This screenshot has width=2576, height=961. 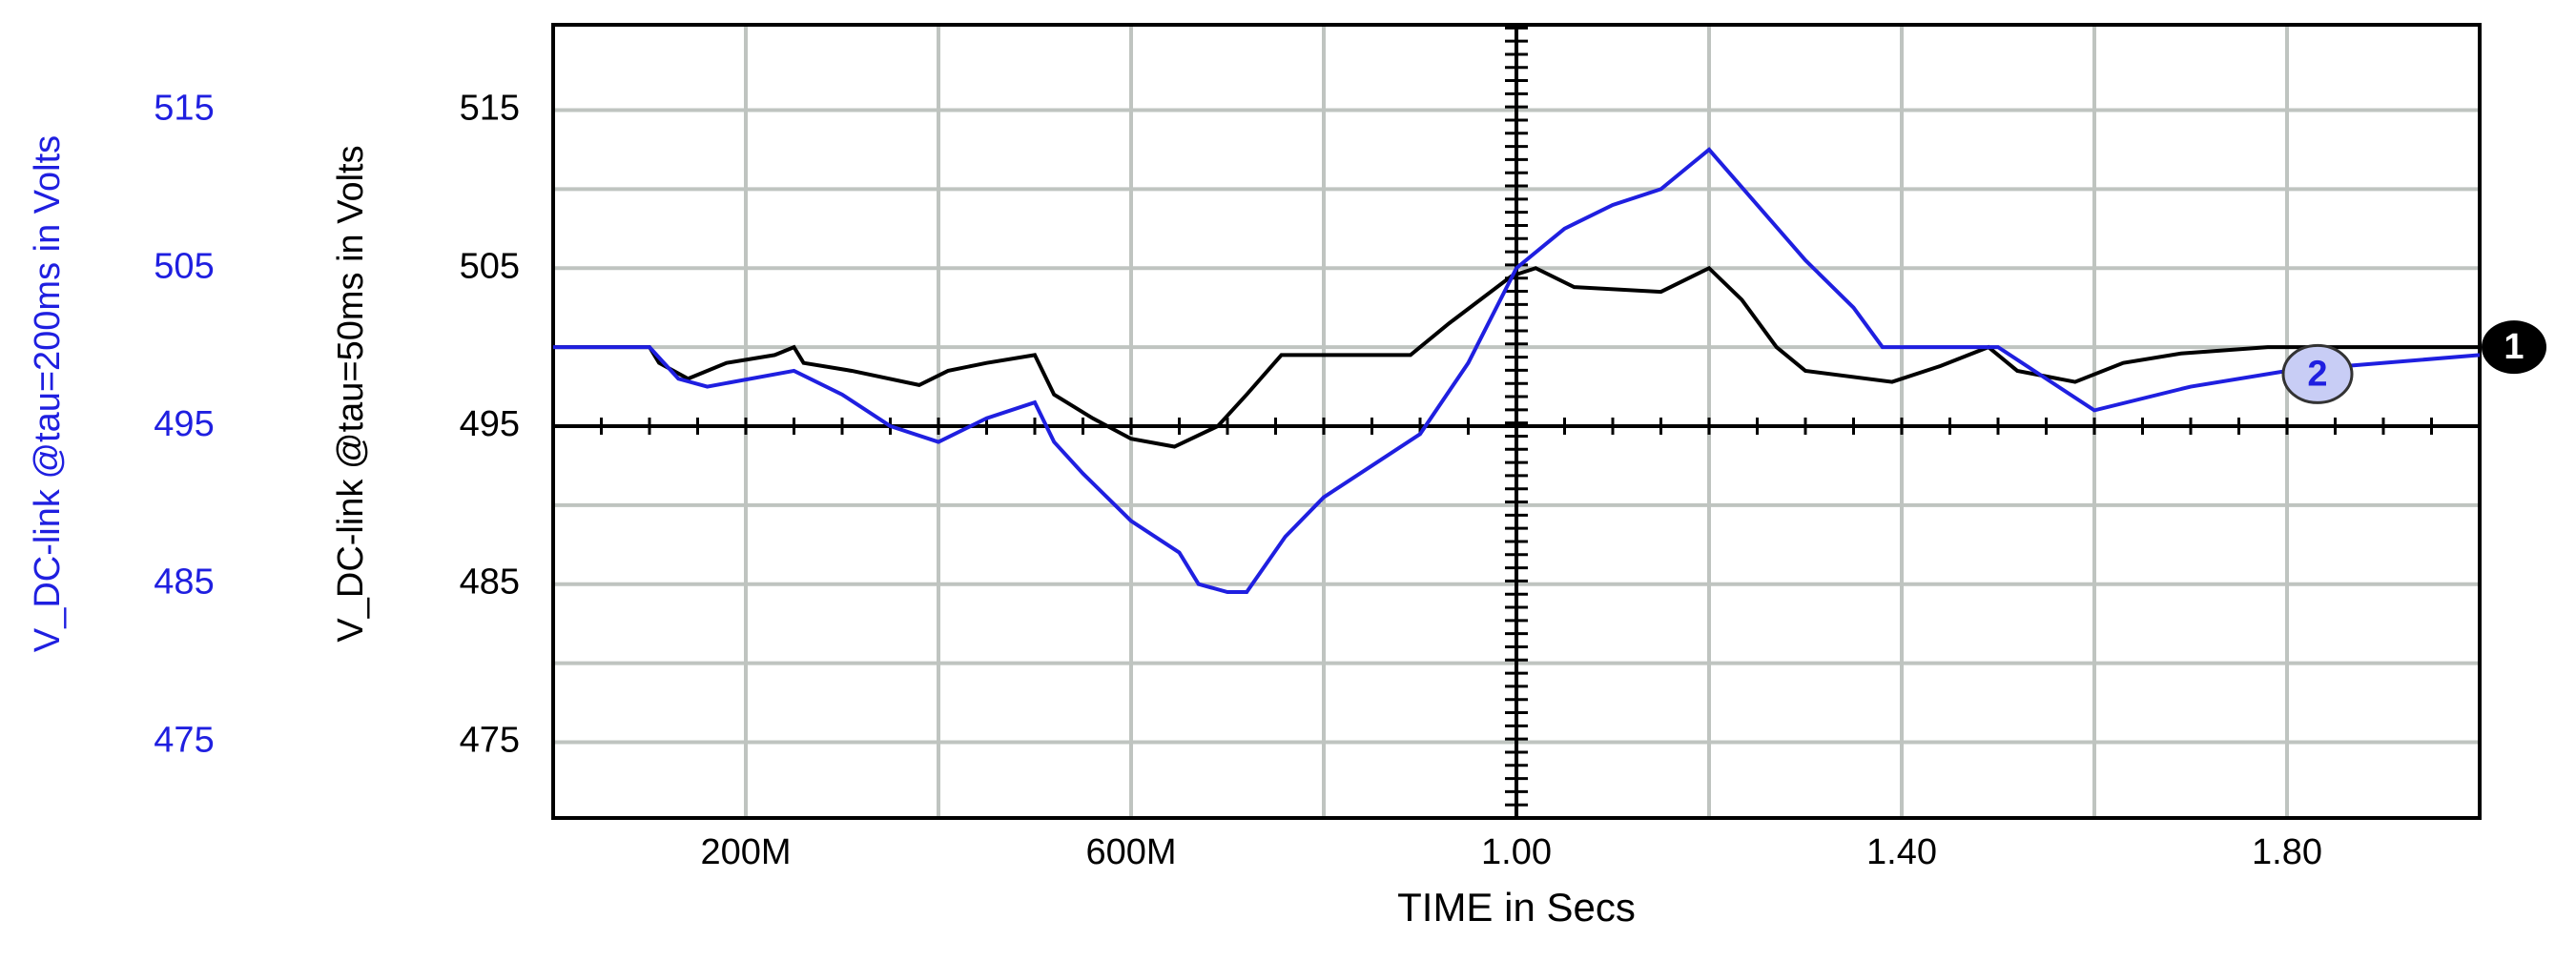 What do you see at coordinates (1901, 852) in the screenshot?
I see `x-tick-label: 1.40` at bounding box center [1901, 852].